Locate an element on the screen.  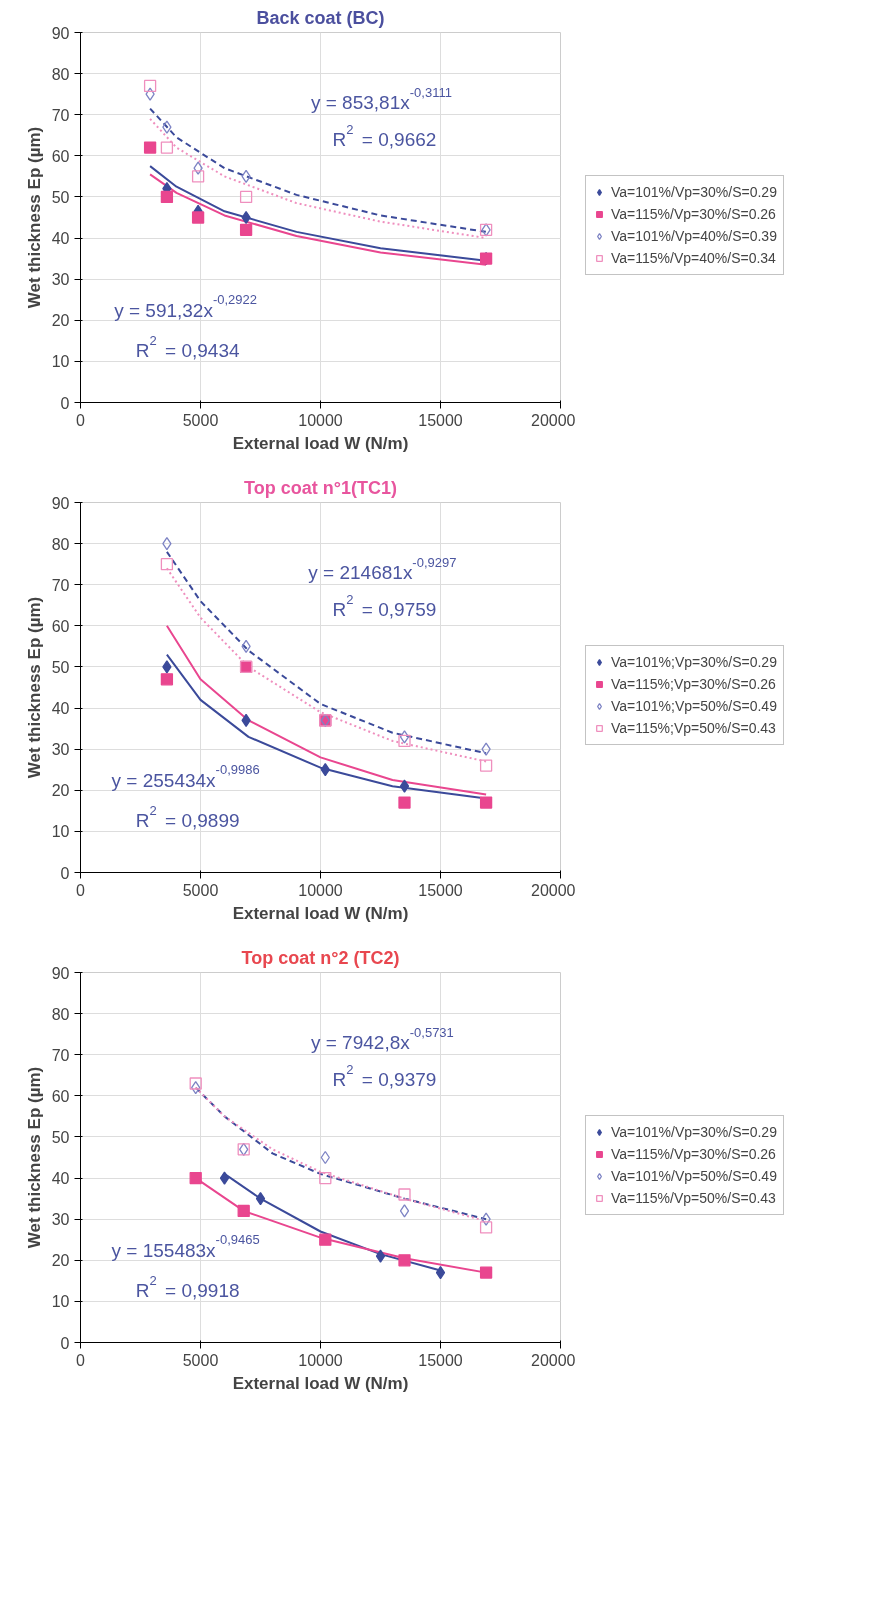
chart-title: Top coat n°2 (TC2) is located at coordinates (320, 957).